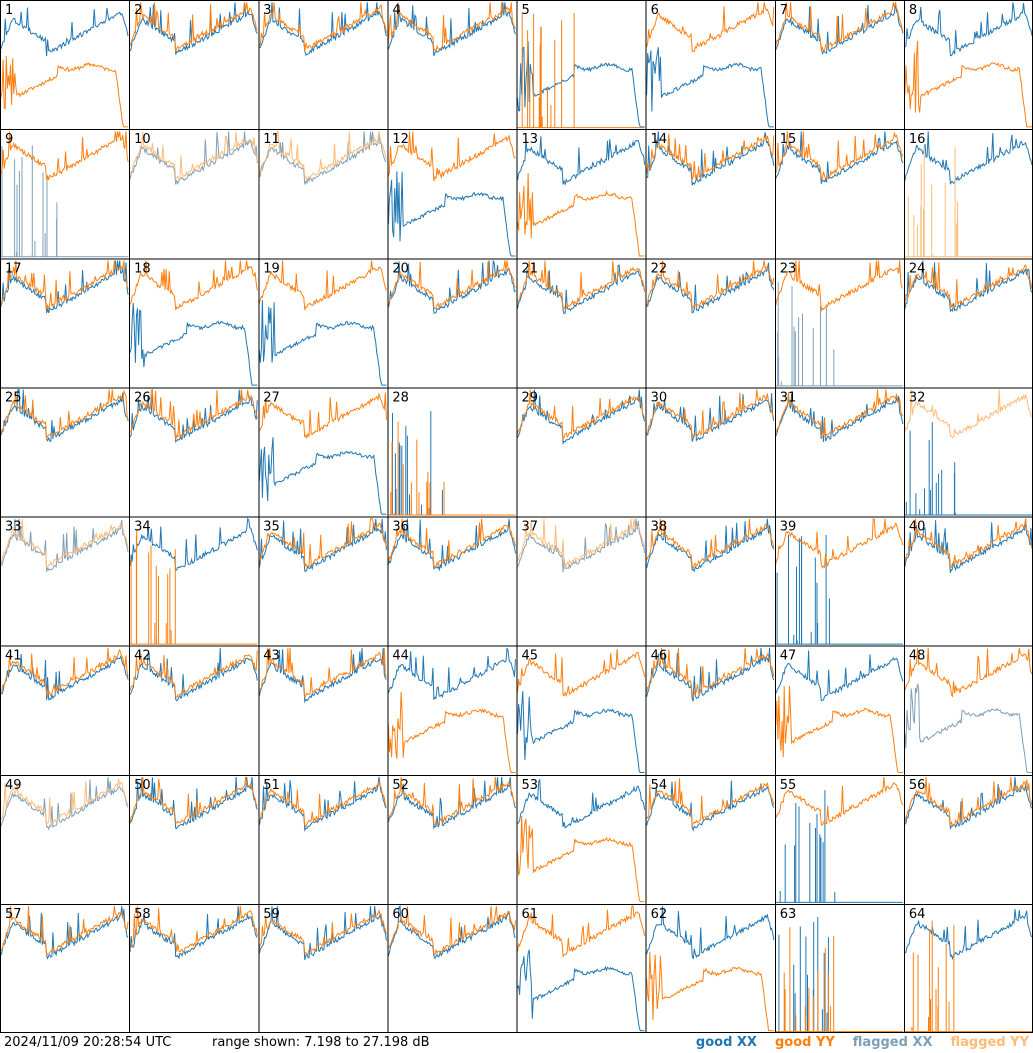  Describe the element at coordinates (271, 656) in the screenshot. I see `panel-label: 43` at that location.